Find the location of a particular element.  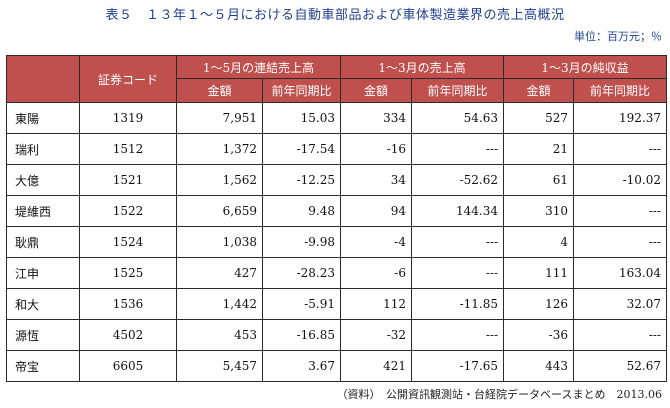

cell-consolidated-sales-yoy: -5.91 is located at coordinates (301, 304).